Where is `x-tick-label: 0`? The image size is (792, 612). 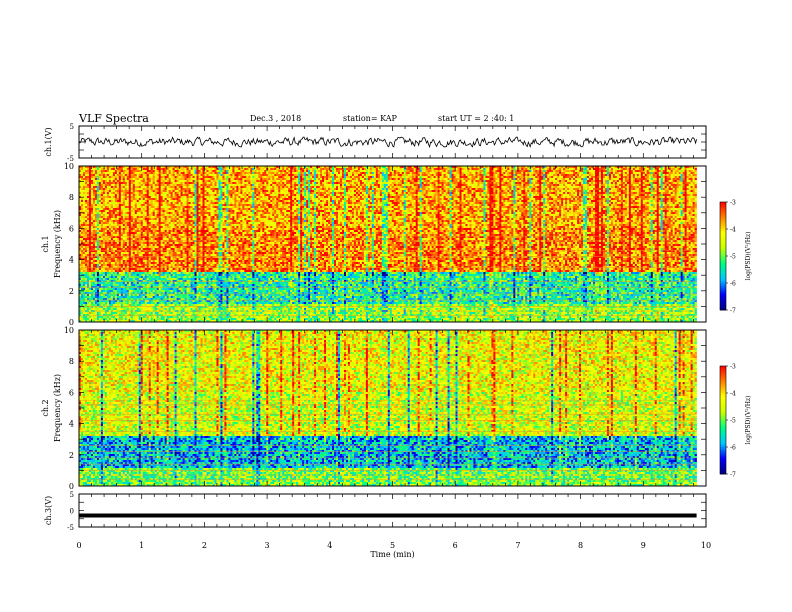 x-tick-label: 0 is located at coordinates (78, 545).